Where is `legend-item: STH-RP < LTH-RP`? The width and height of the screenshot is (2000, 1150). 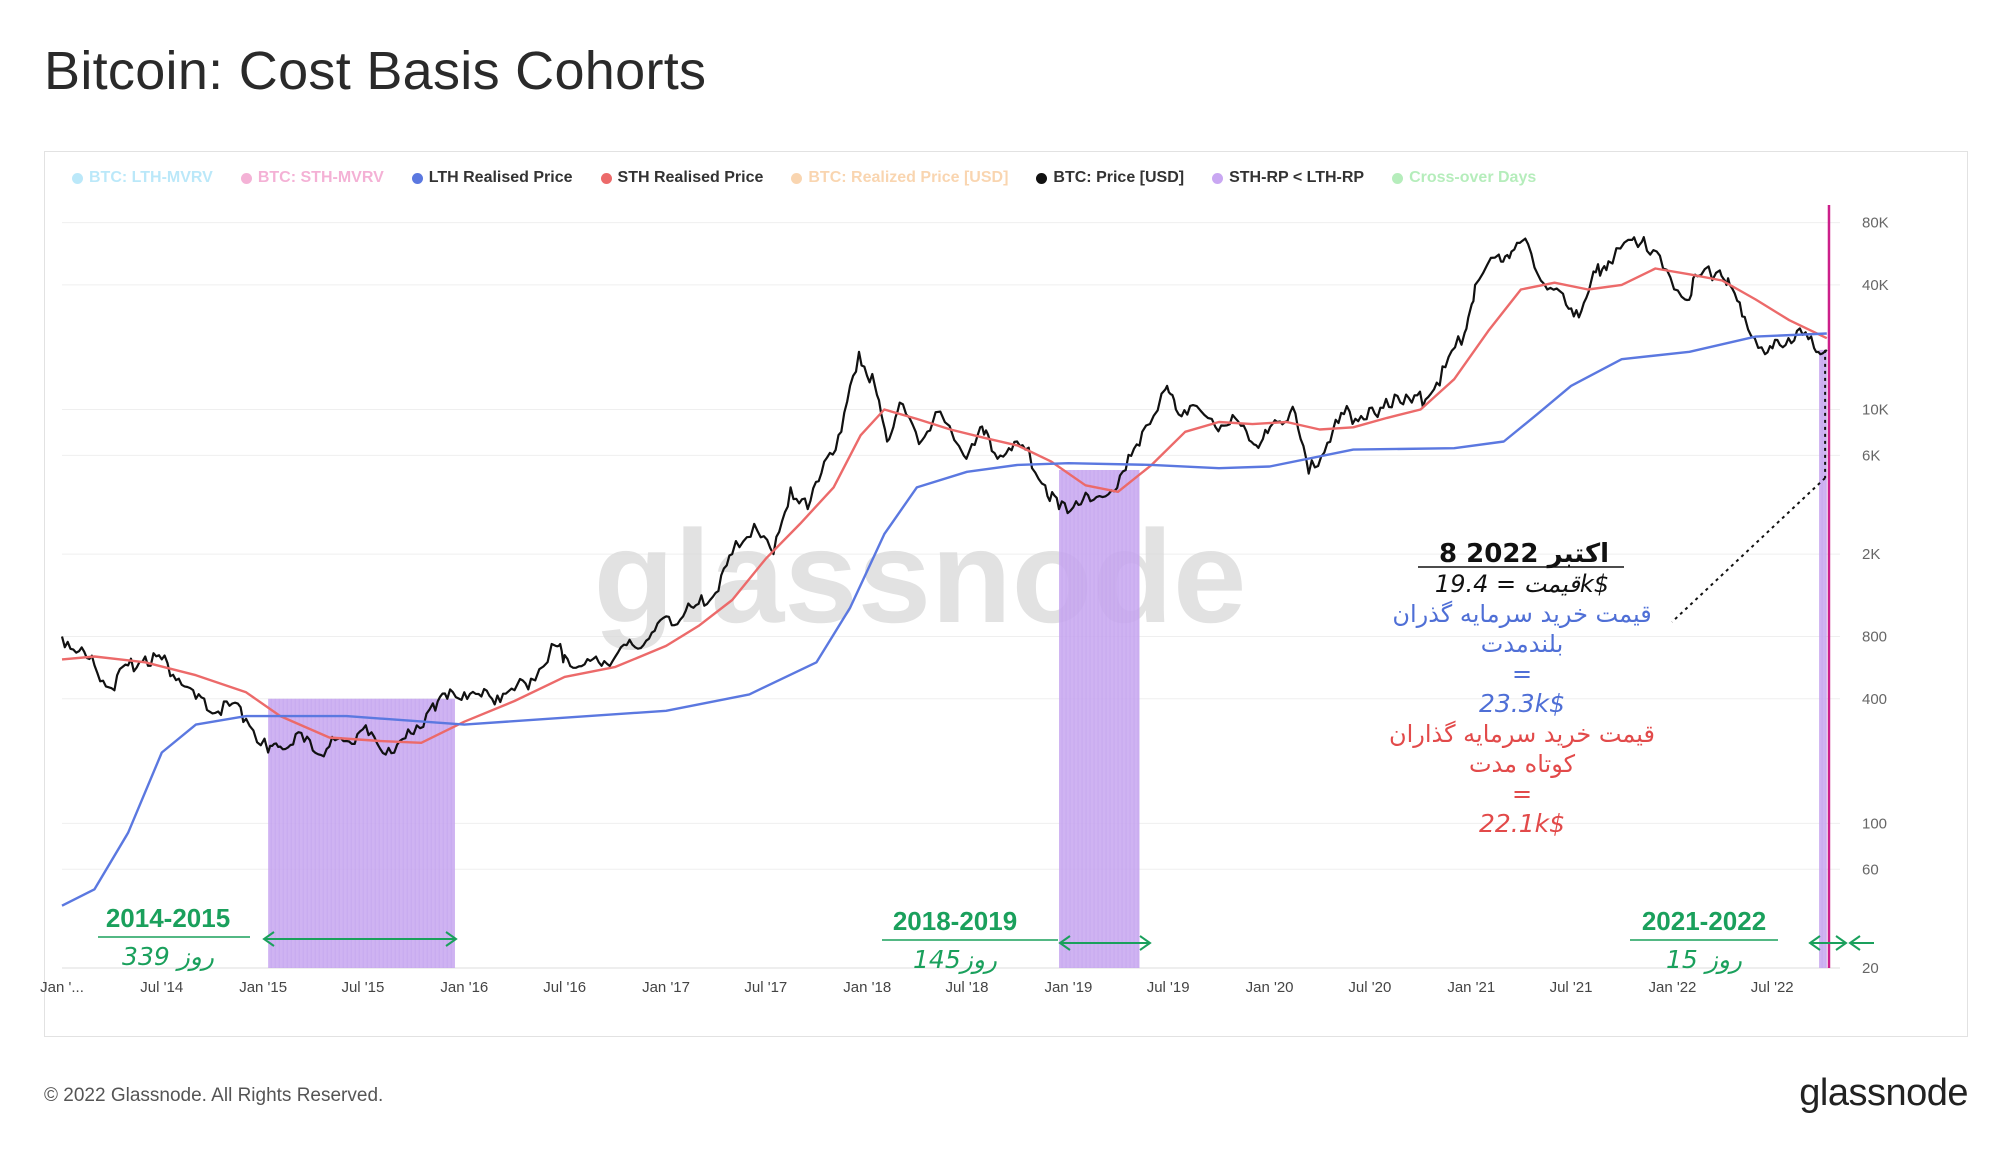 legend-item: STH-RP < LTH-RP is located at coordinates (1288, 178).